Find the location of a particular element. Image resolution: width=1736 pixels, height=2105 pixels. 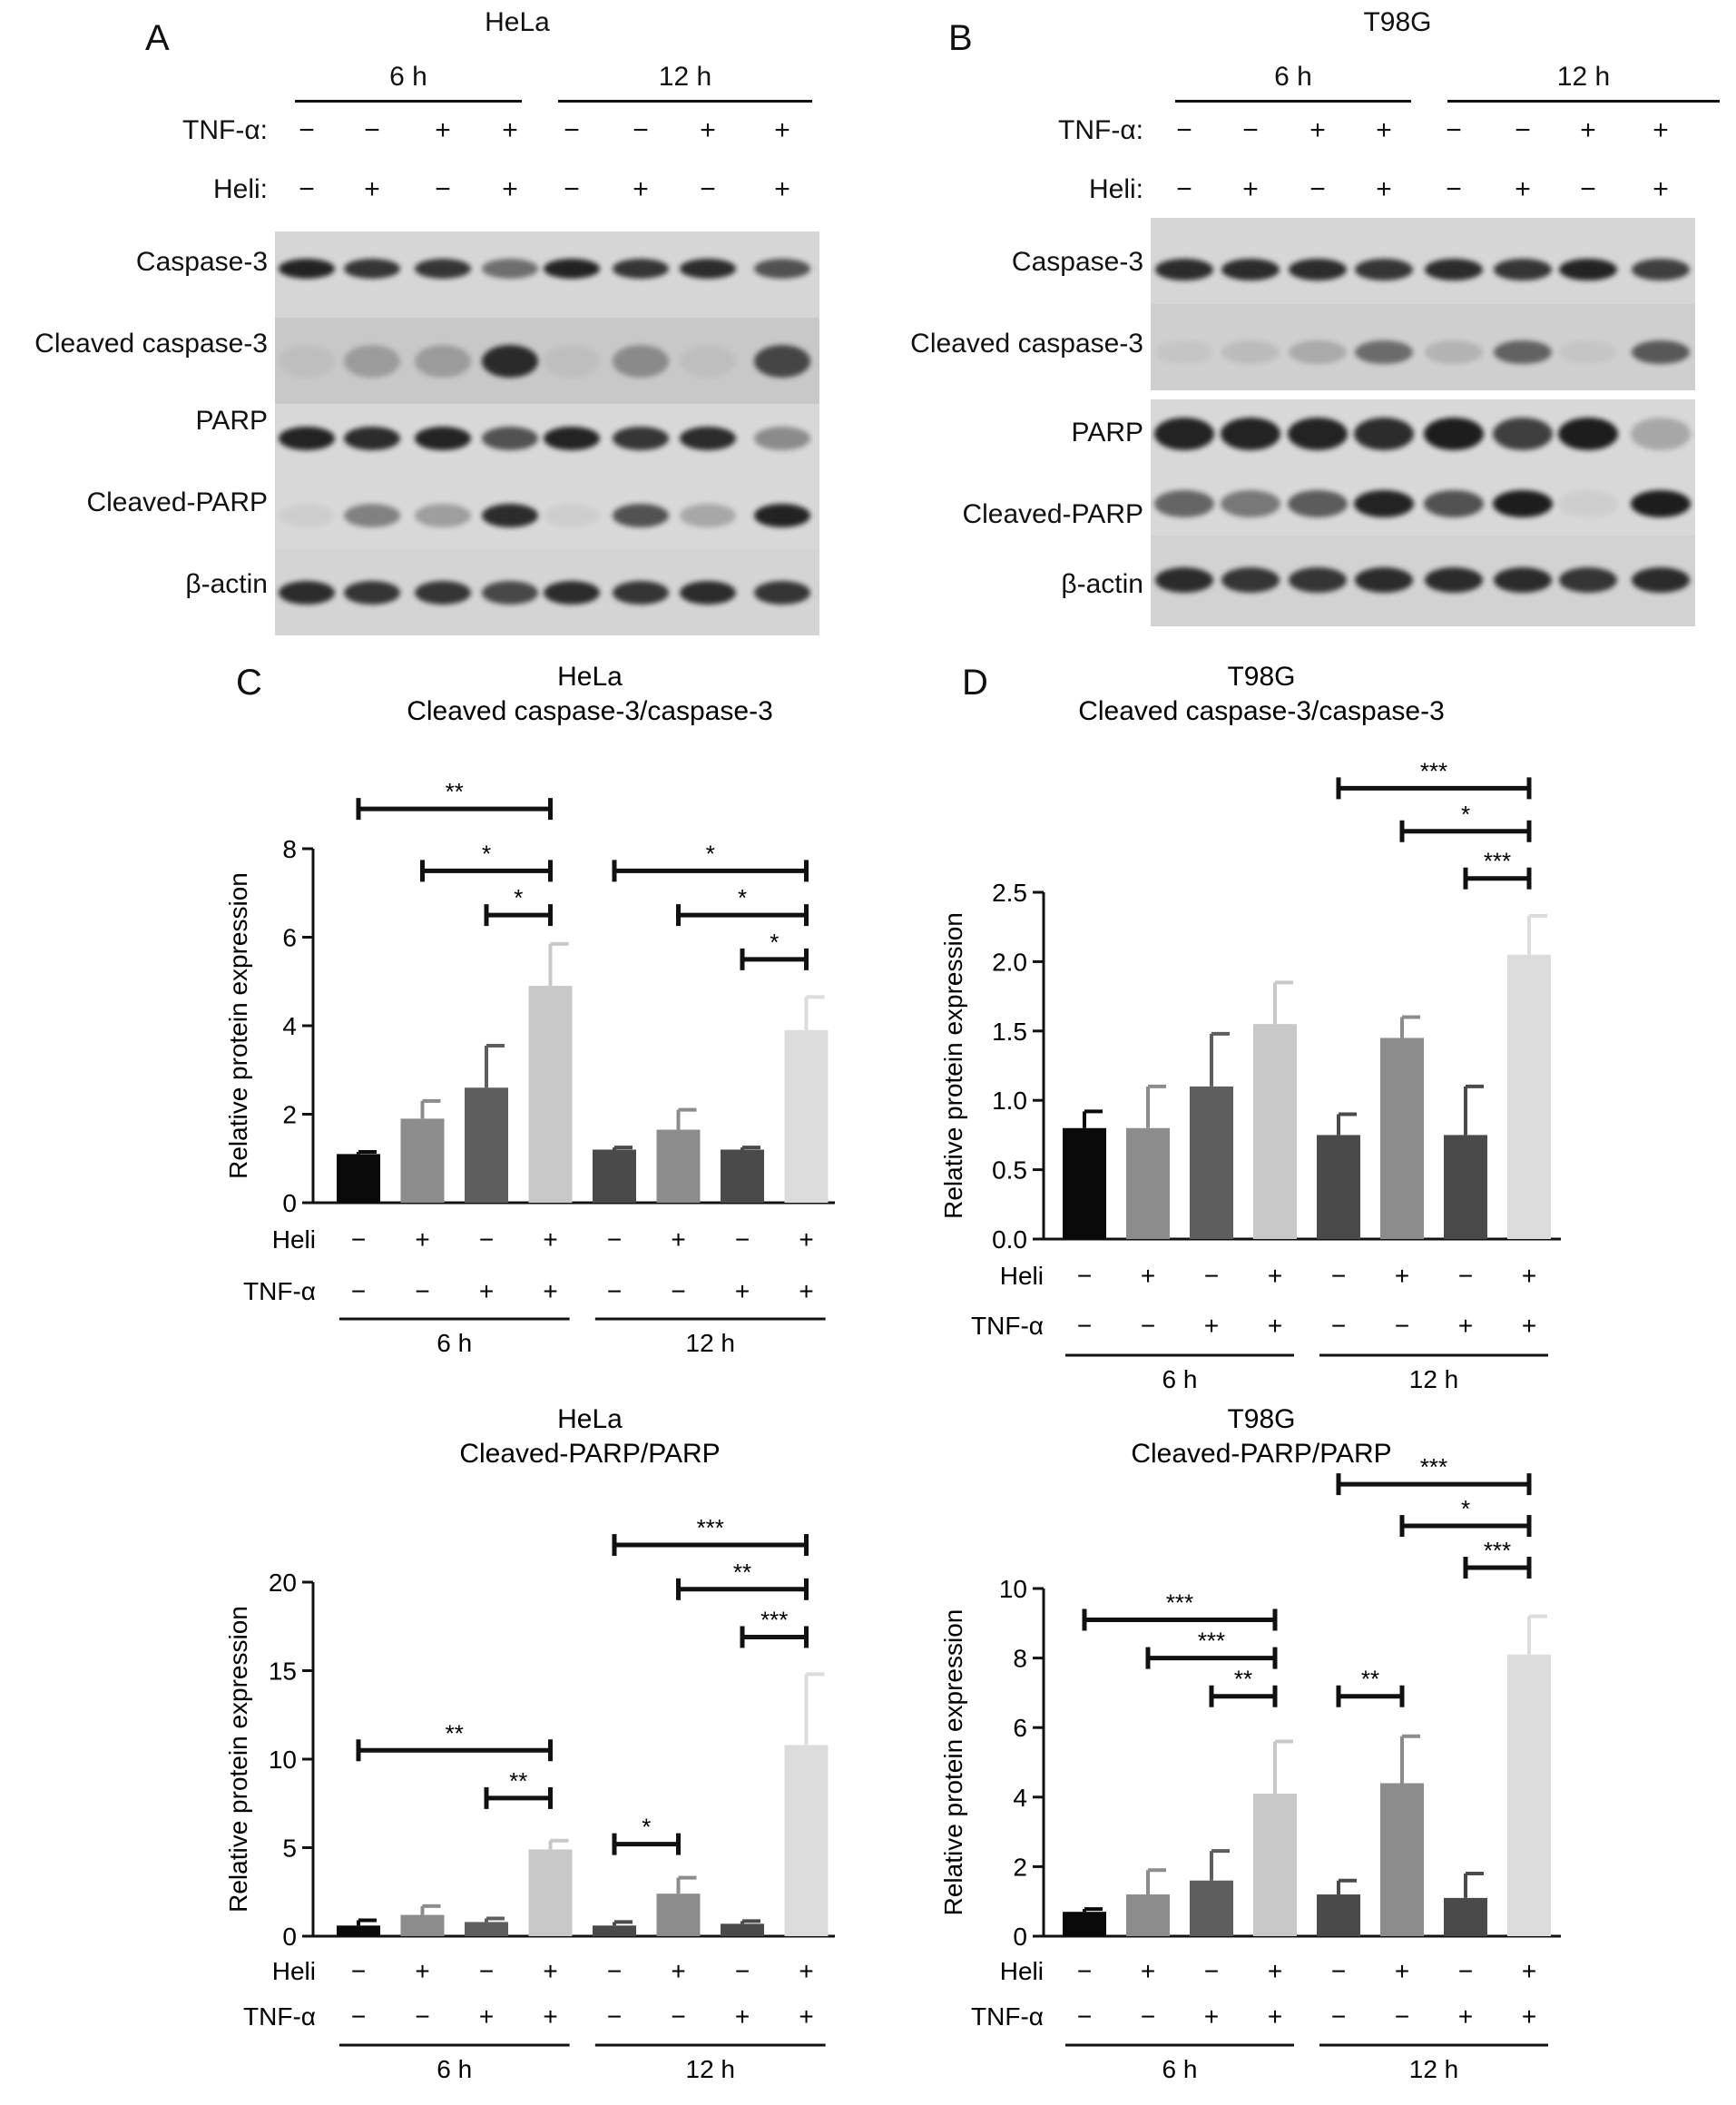

time-group-label: 6 h is located at coordinates (408, 77).